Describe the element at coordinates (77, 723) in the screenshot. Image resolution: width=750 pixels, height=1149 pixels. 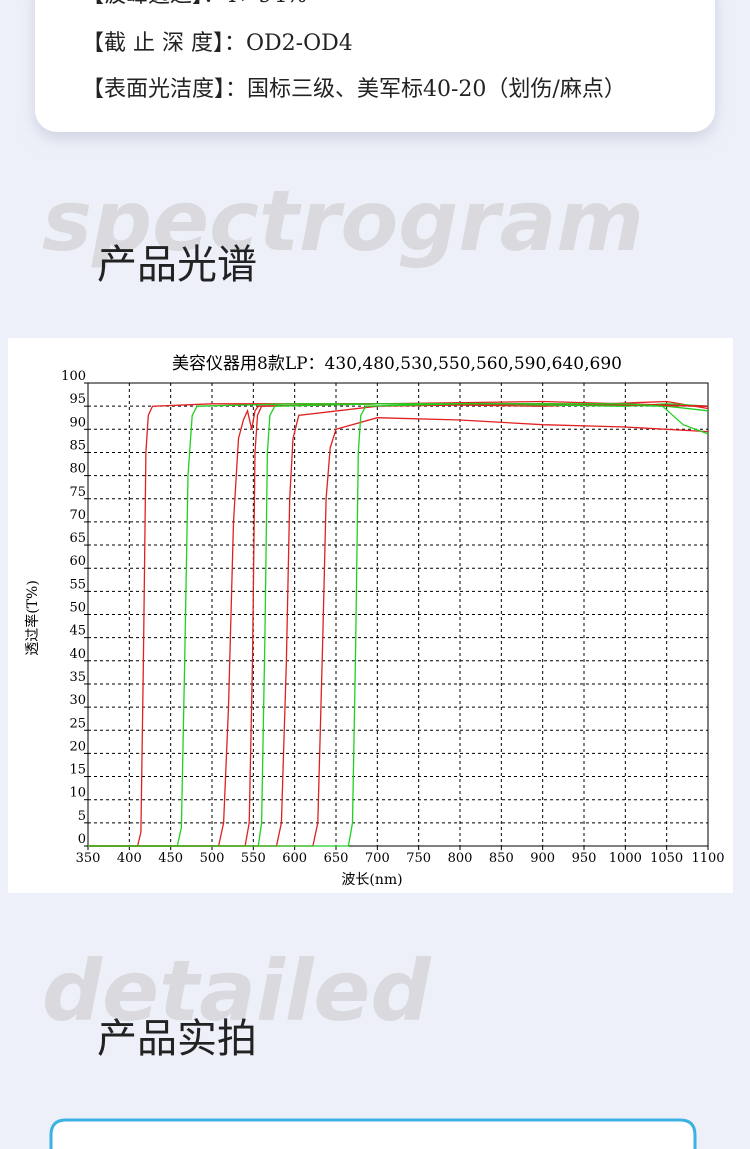
I see `y-tick-label: 25` at that location.